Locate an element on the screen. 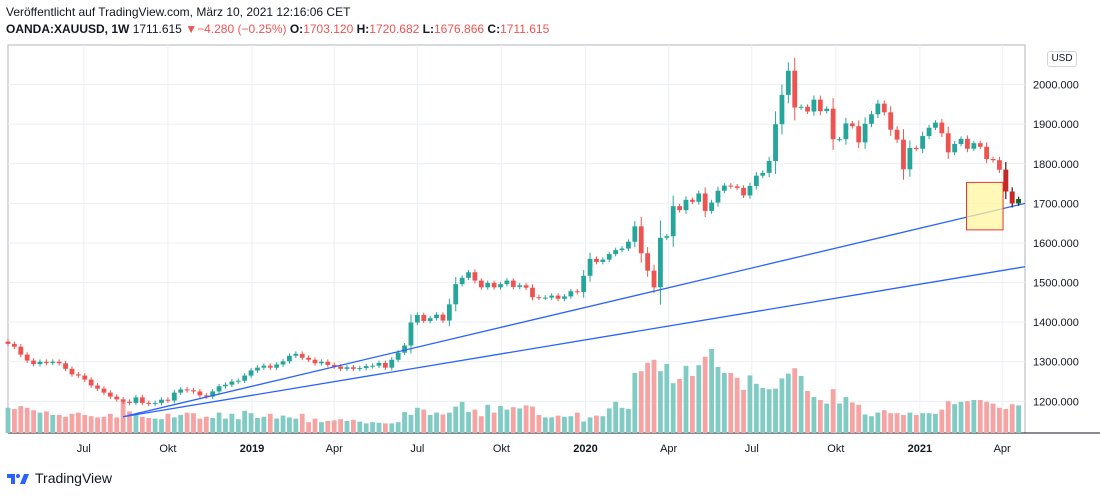 The image size is (1100, 498). y-tick-label: 1800.000 is located at coordinates (1056, 165).